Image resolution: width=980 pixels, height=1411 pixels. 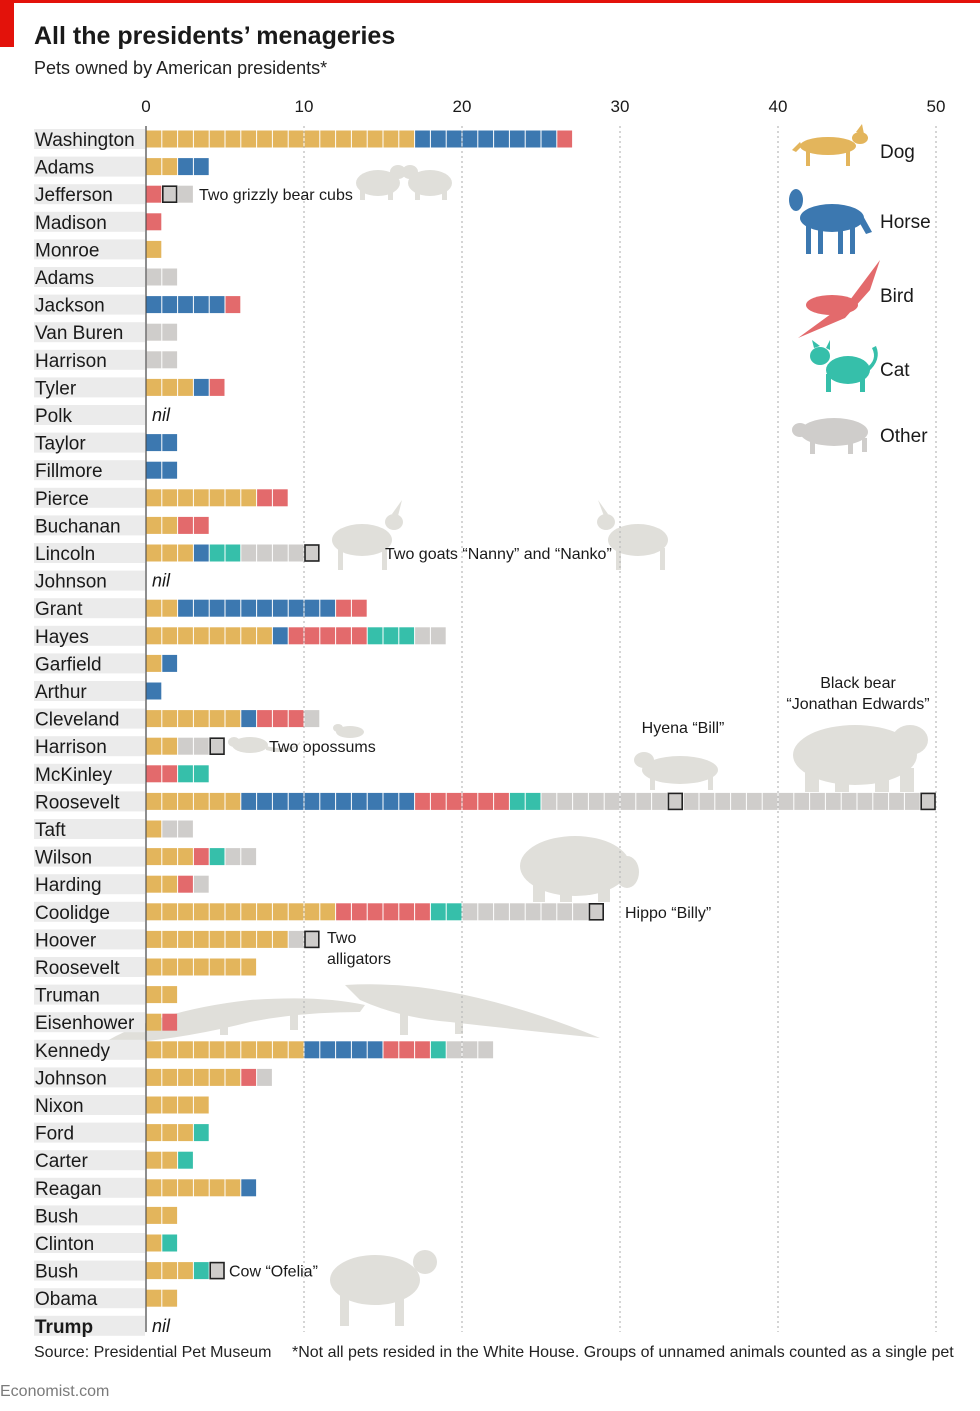 I want to click on pig-icon, so click(x=830, y=436).